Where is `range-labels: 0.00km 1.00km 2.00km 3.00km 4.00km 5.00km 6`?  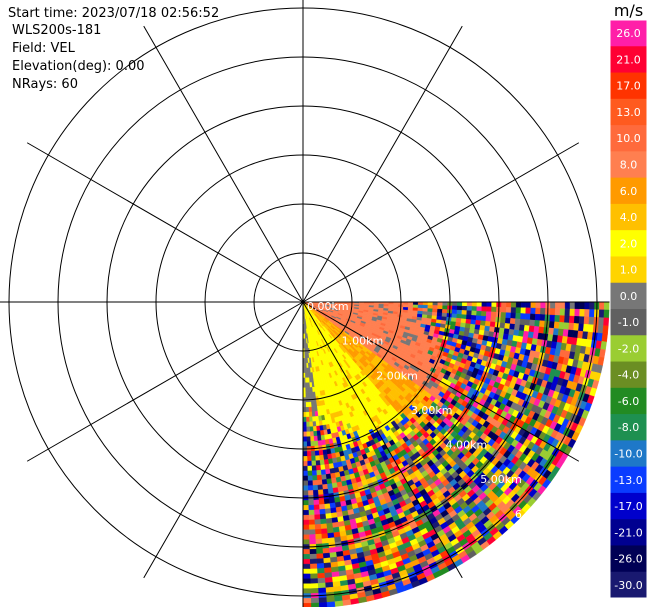 range-labels: 0.00km 1.00km 2.00km 3.00km 4.00km 5.00km 6 is located at coordinates (414, 410).